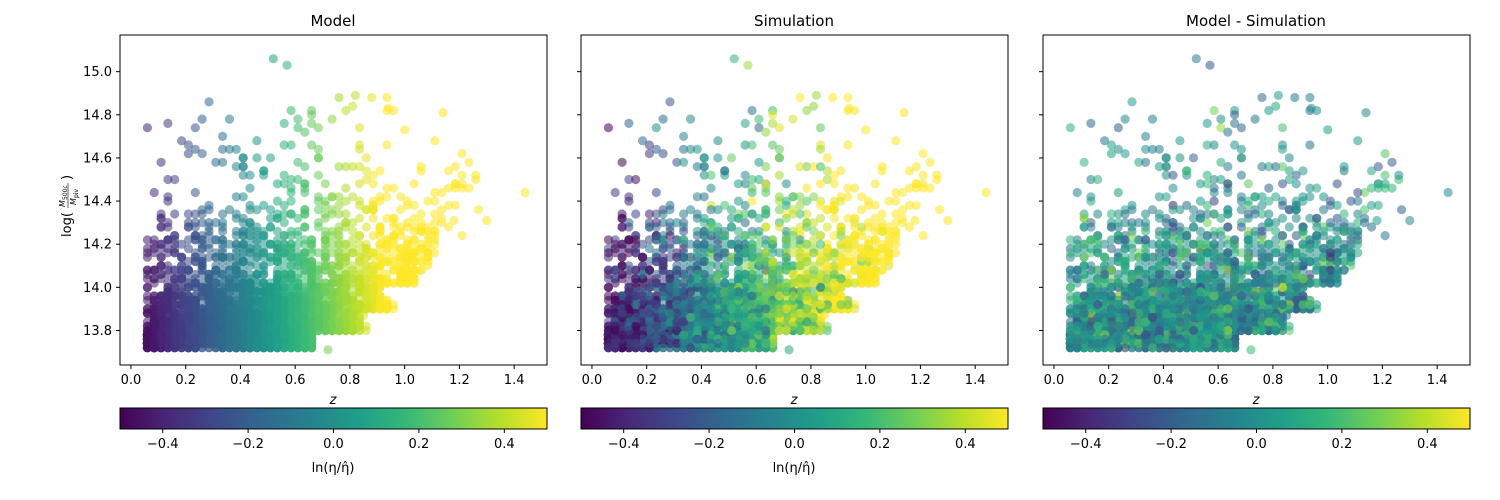 The width and height of the screenshot is (1500, 500). What do you see at coordinates (76, 193) in the screenshot?
I see `y-axis-label-denominator-sub: piv` at bounding box center [76, 193].